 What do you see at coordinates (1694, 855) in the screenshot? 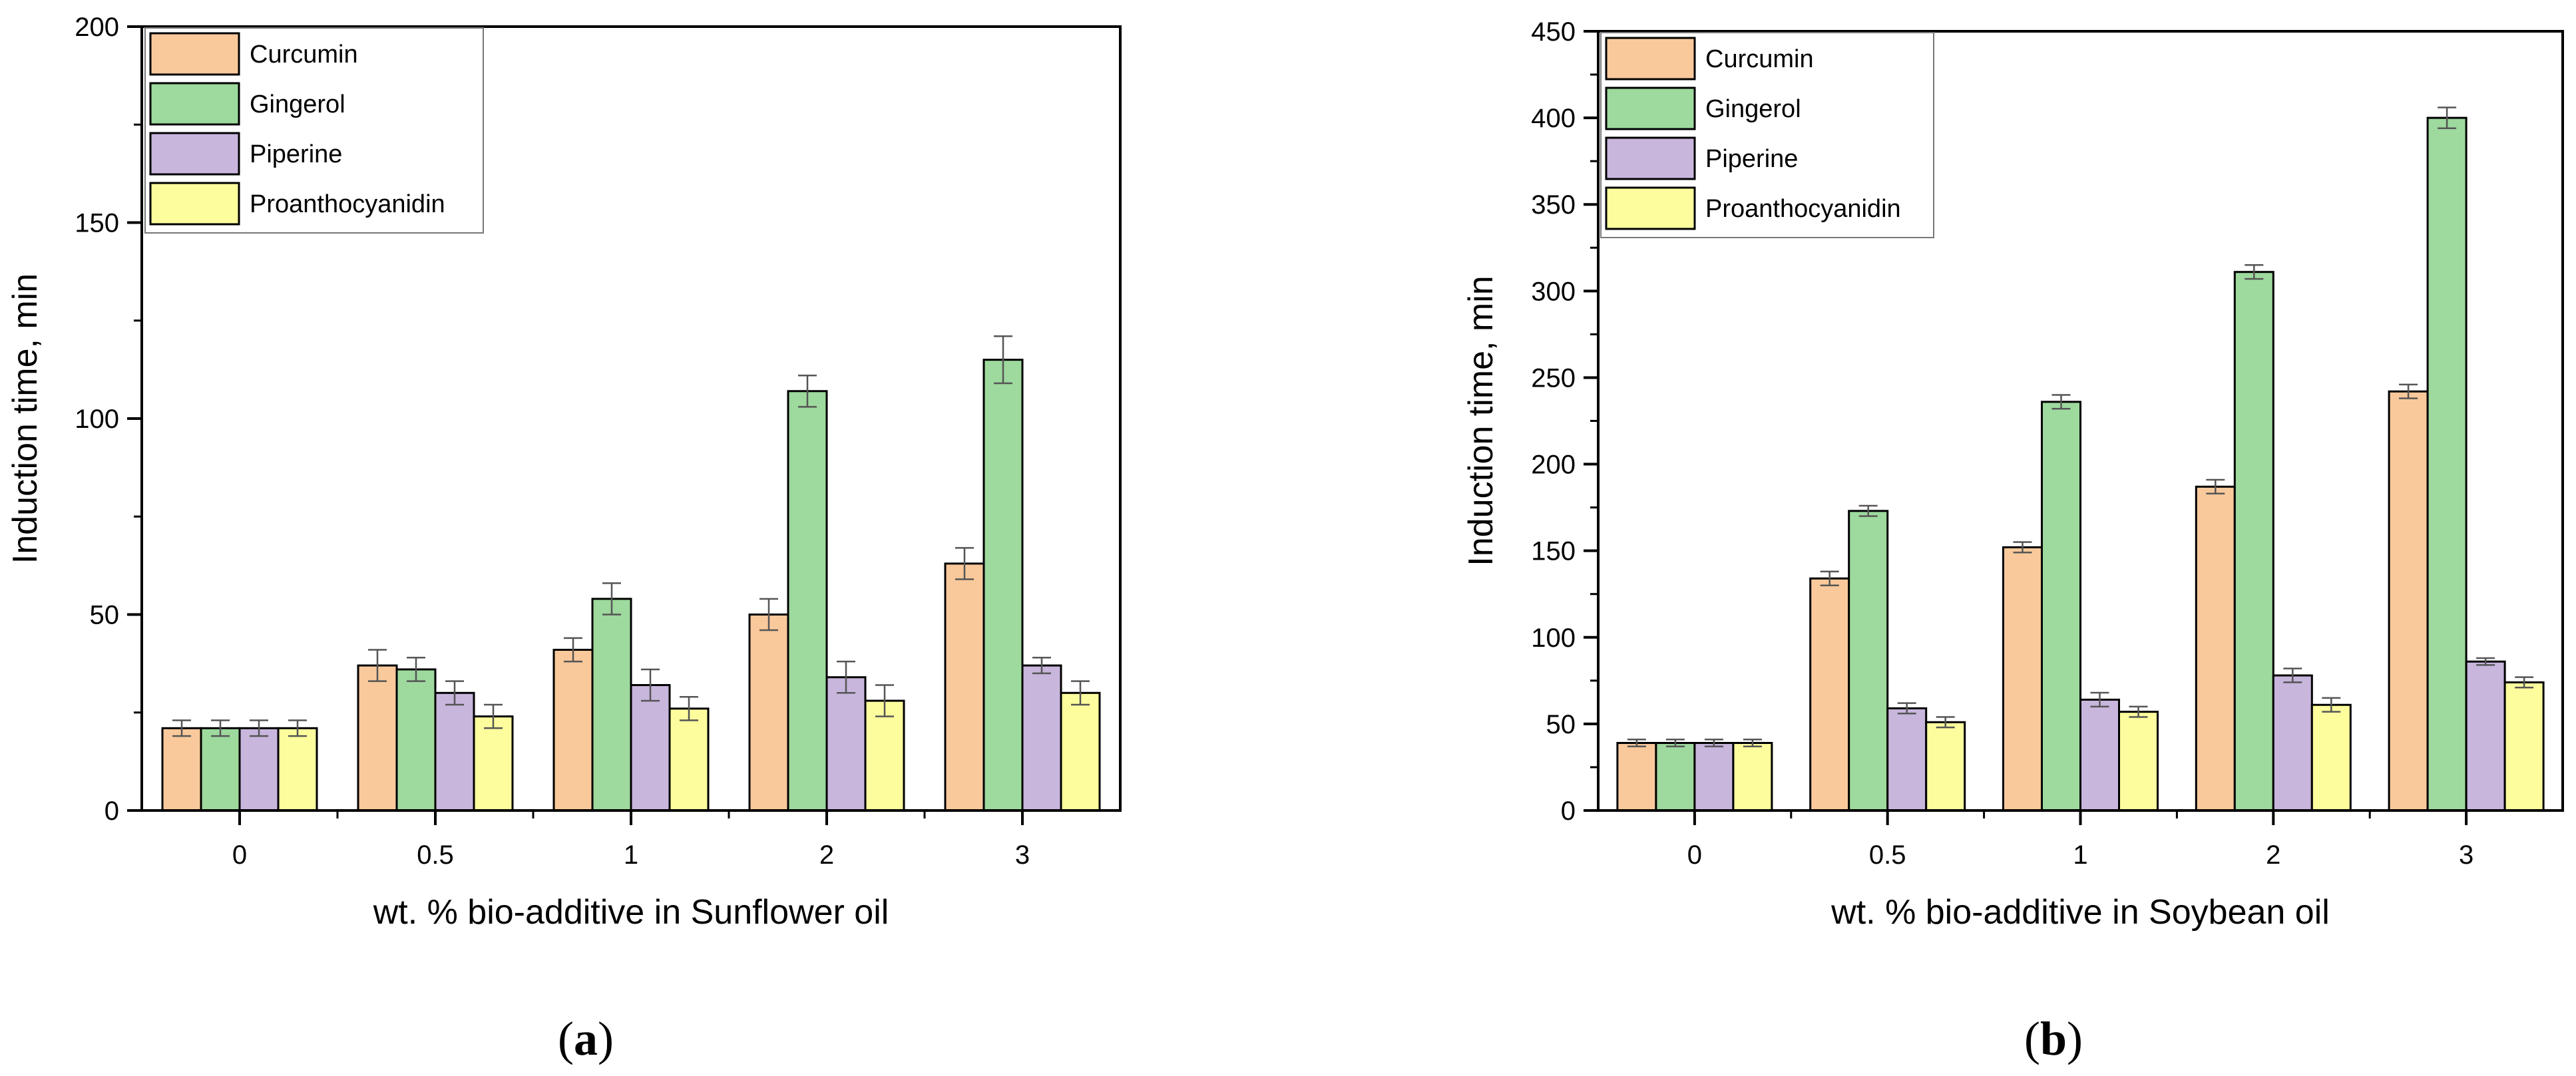
I see `b-x-tick-label: 0` at bounding box center [1694, 855].